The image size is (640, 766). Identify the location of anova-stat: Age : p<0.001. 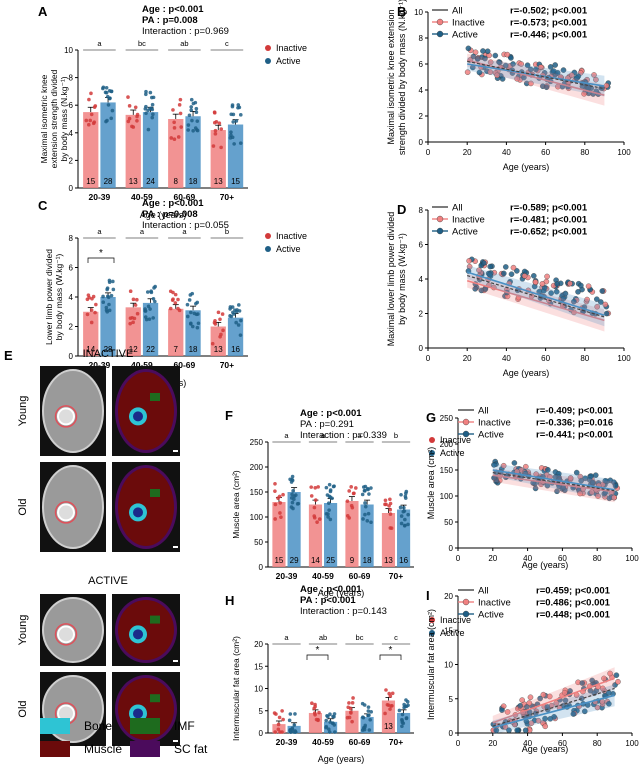
(173, 9).